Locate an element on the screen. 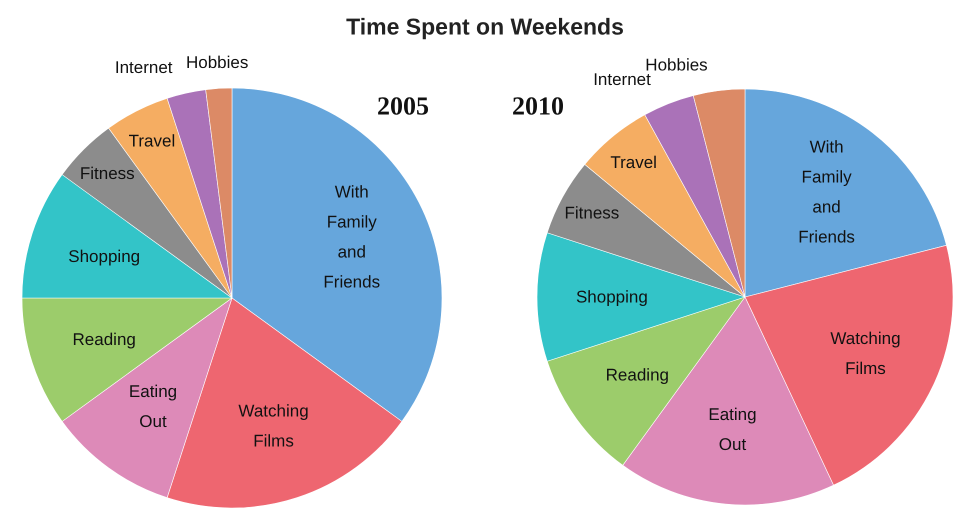 This screenshot has height=520, width=970. text: 2005 is located at coordinates (403, 106).